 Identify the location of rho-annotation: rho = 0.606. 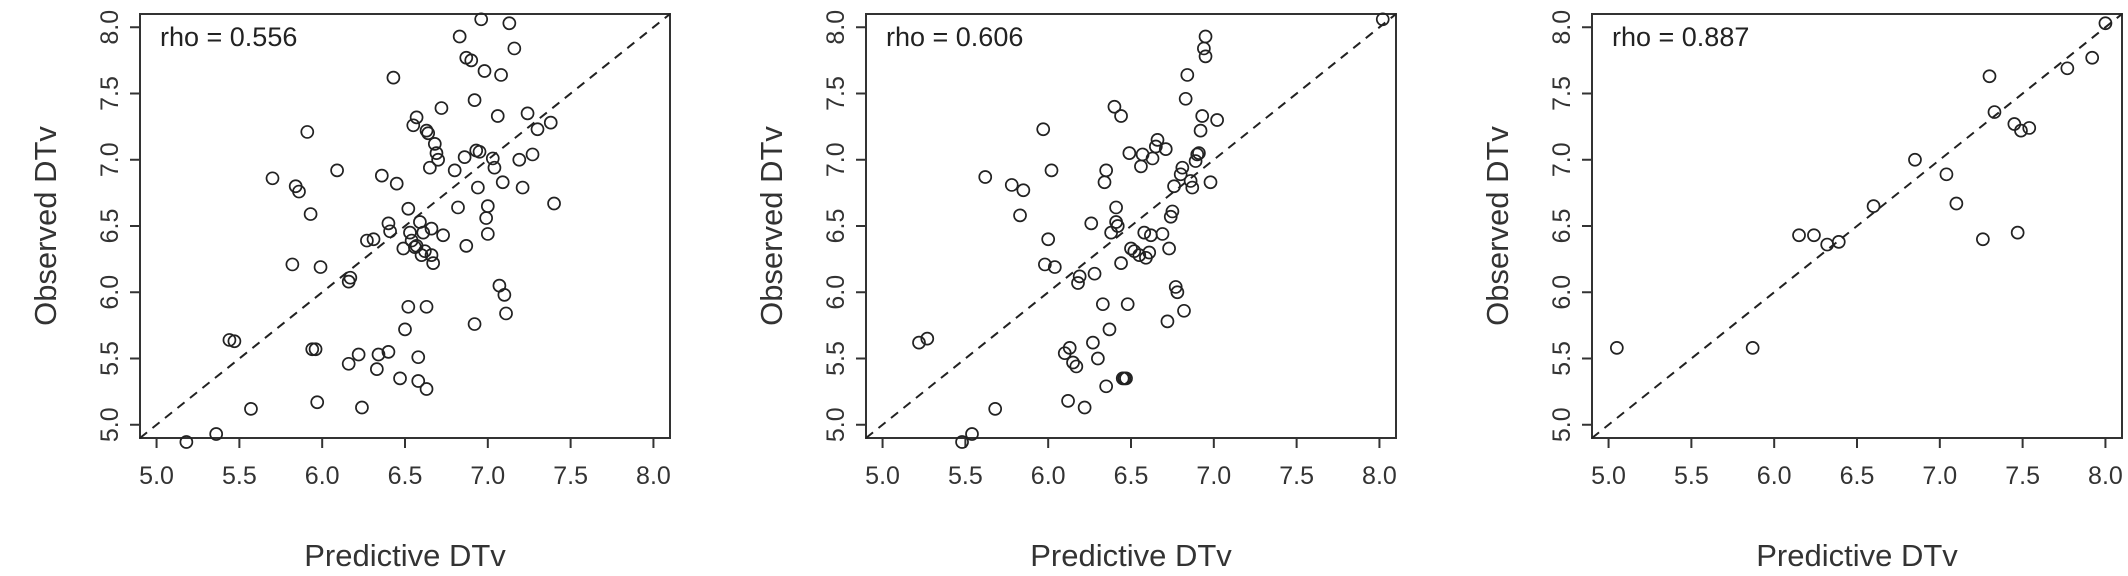
(954, 37).